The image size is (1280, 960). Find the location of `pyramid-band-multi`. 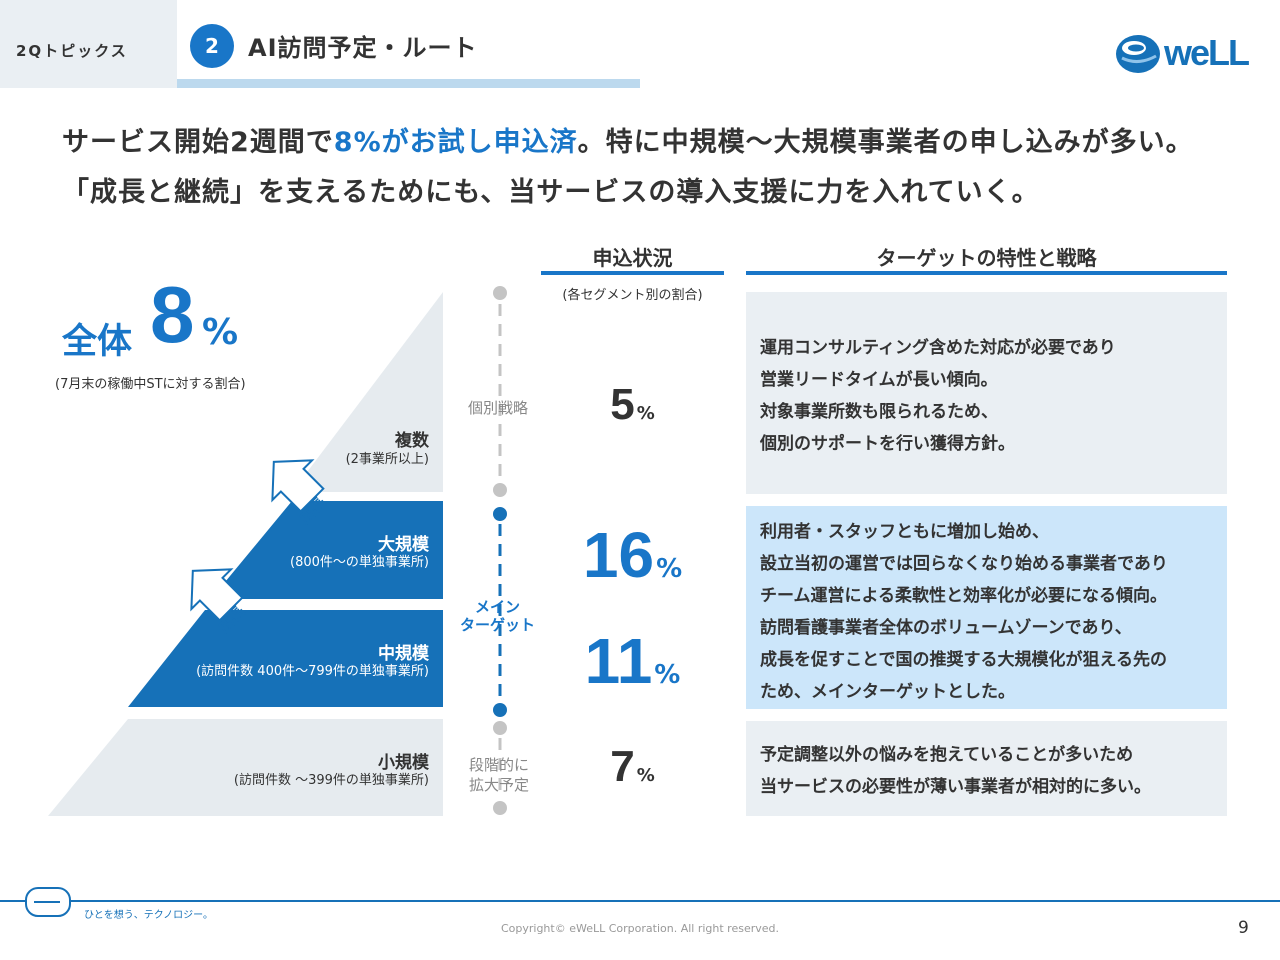

pyramid-band-multi is located at coordinates (367, 392).